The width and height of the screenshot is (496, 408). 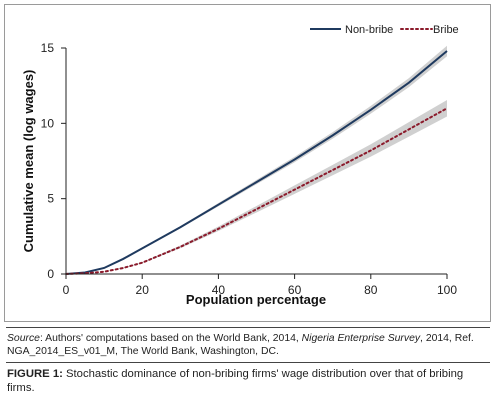 What do you see at coordinates (256, 299) in the screenshot?
I see `x-axis-title: Population percentage` at bounding box center [256, 299].